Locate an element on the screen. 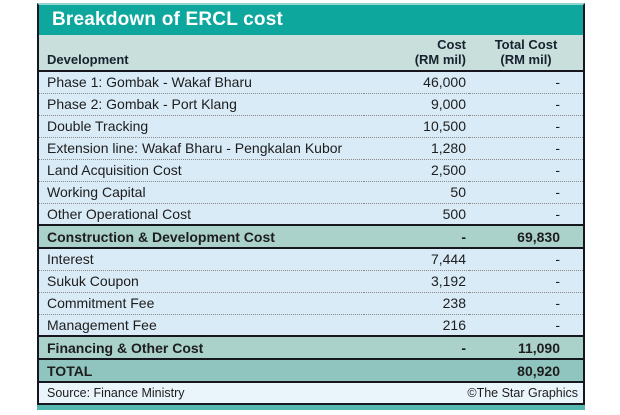 This screenshot has width=620, height=415. table-row: Working Capital 50 - is located at coordinates (311, 191).